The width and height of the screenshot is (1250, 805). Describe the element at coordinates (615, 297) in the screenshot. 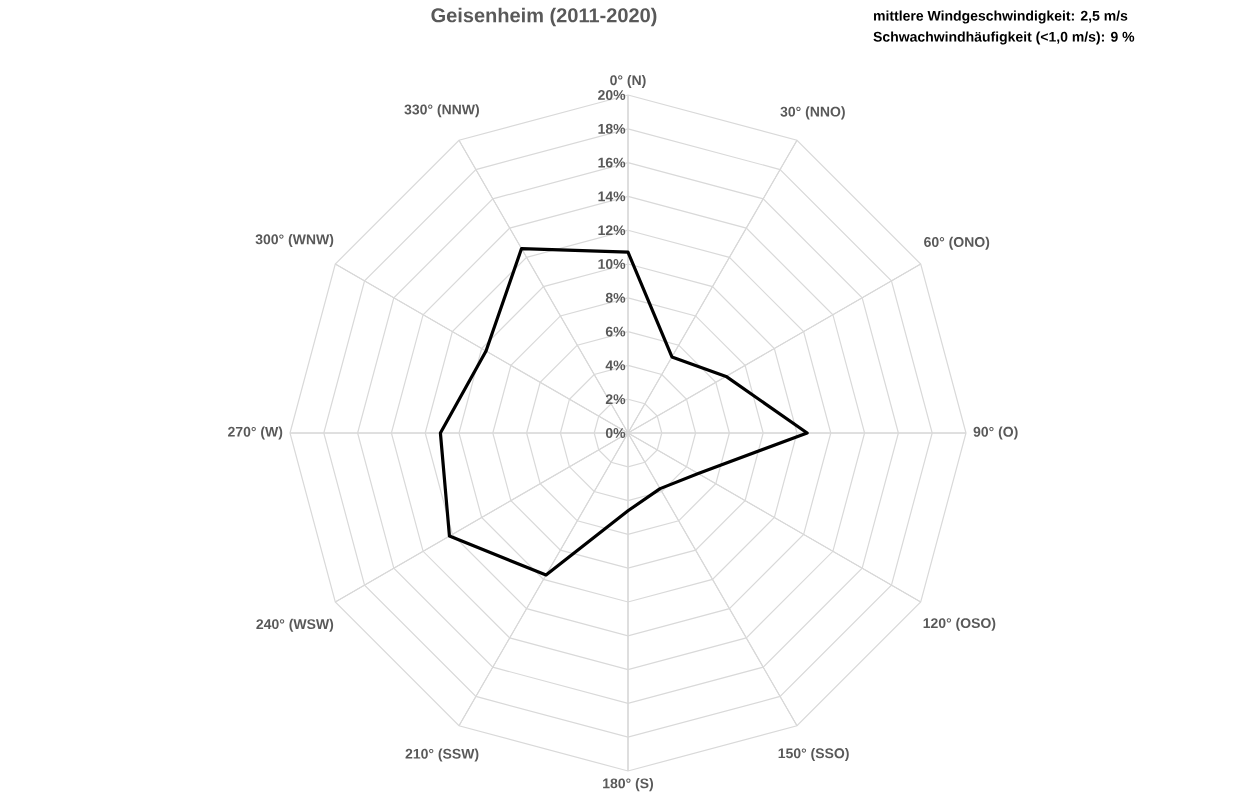

I see `y-tick-label: 8%` at that location.